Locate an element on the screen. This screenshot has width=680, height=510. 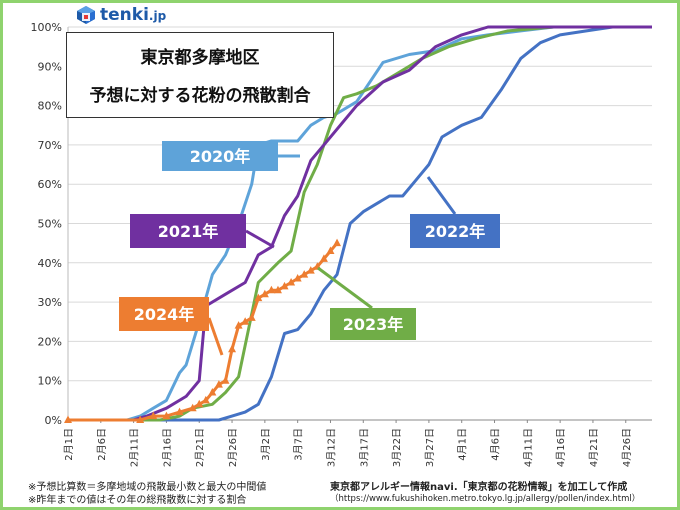
x-tick-label: 3月2日 is located at coordinates (266, 444).